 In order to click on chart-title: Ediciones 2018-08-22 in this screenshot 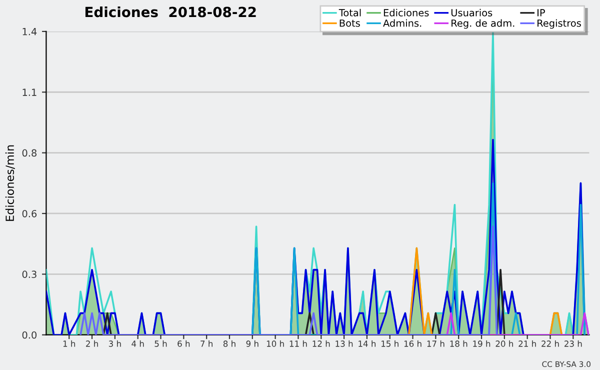, I will do `click(170, 12)`.